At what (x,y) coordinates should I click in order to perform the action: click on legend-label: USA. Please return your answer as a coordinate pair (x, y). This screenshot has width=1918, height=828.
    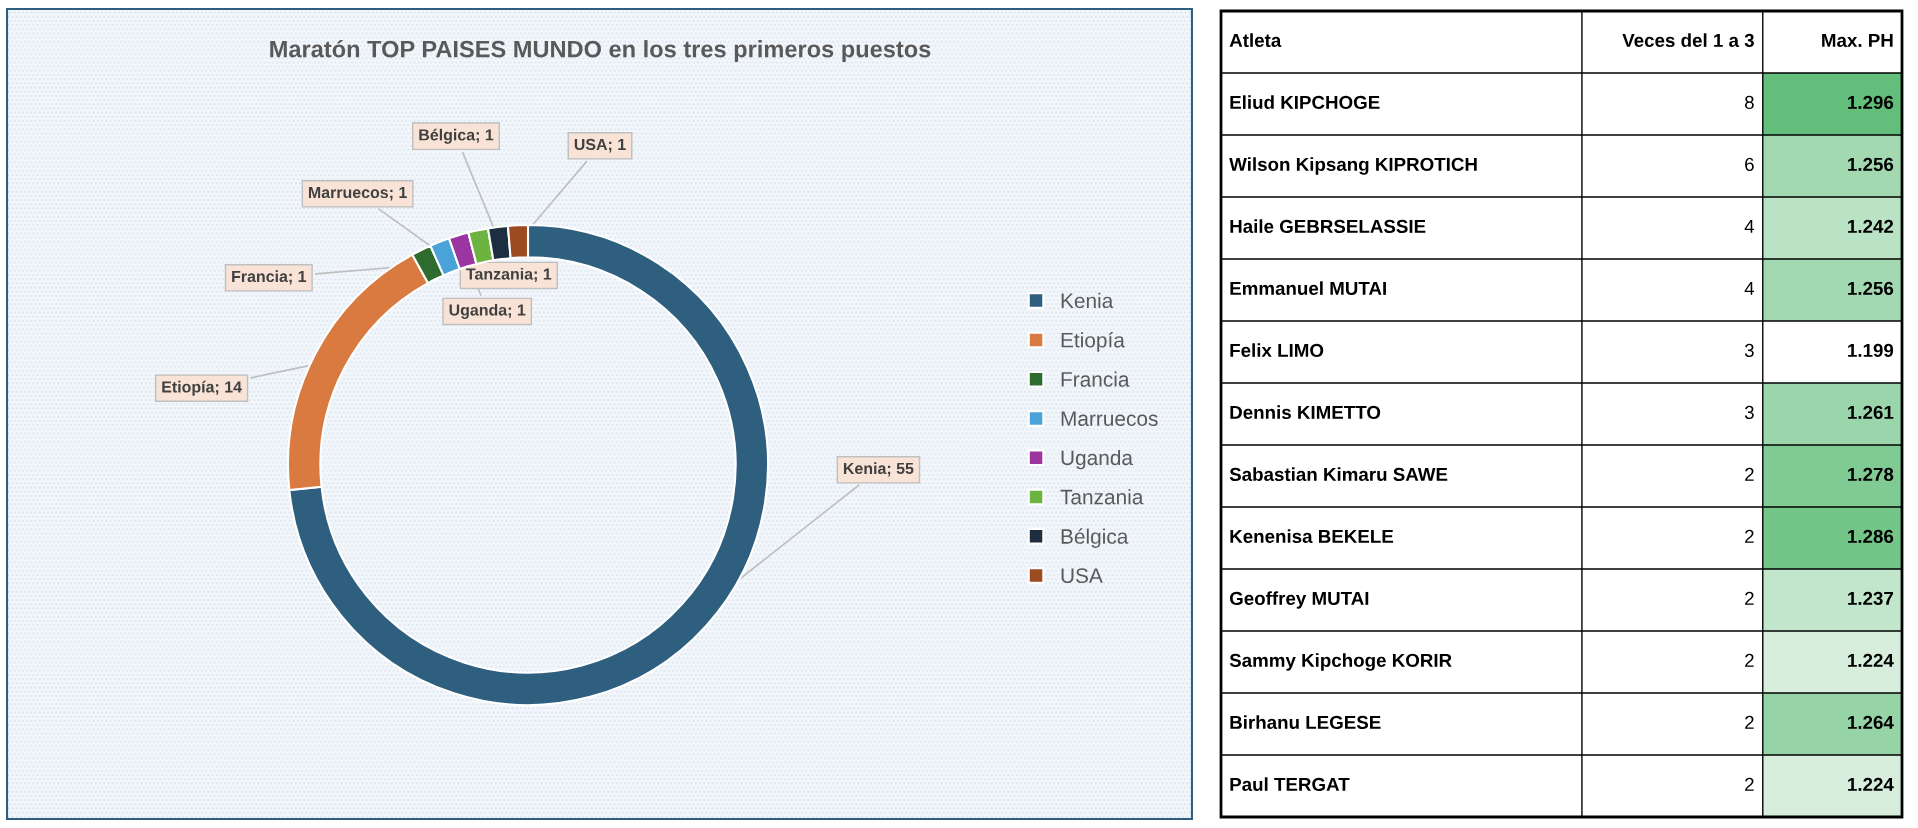
    Looking at the image, I should click on (1082, 576).